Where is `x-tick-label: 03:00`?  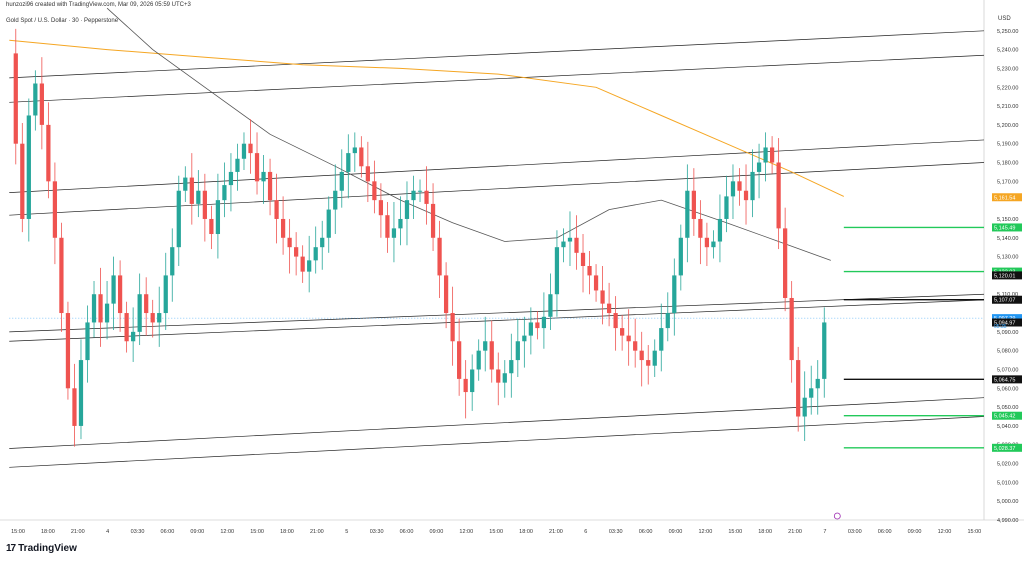
x-tick-label: 03:00 is located at coordinates (855, 532).